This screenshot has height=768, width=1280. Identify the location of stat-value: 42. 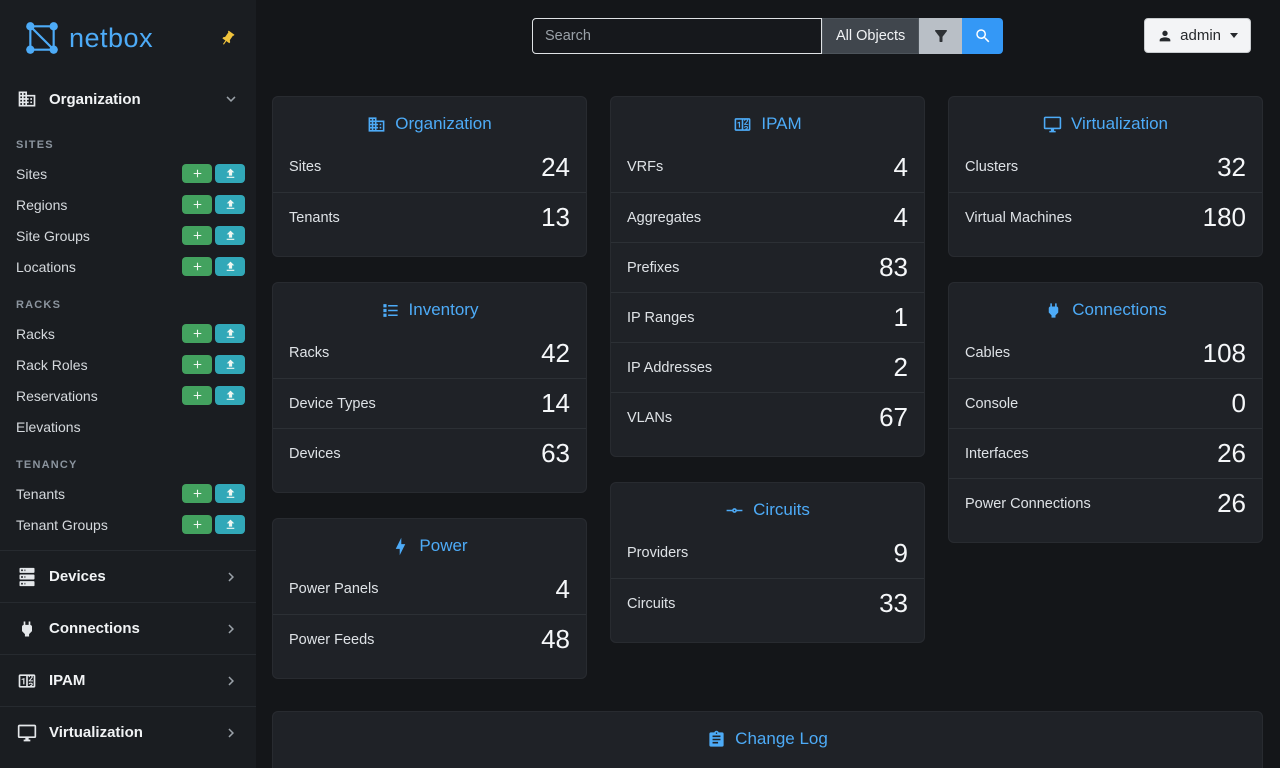
(555, 352).